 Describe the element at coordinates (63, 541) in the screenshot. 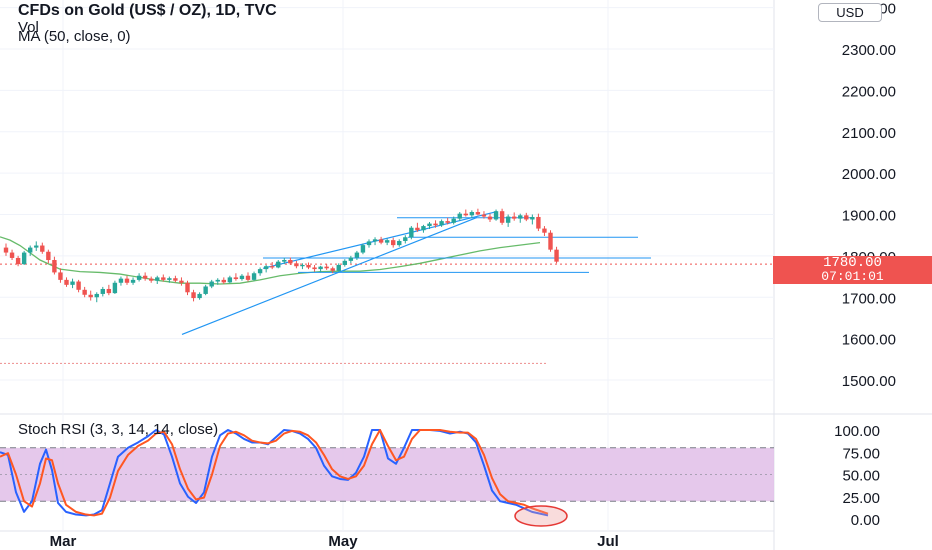

I see `time-tick-label: Mar` at that location.